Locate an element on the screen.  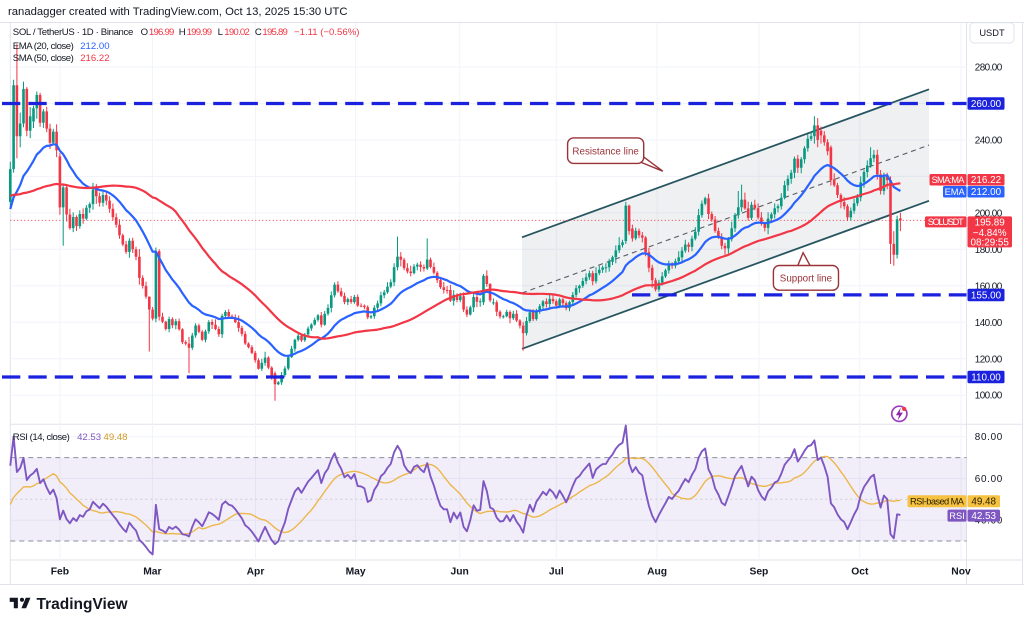
svg-text: USDT is located at coordinates (992, 33).